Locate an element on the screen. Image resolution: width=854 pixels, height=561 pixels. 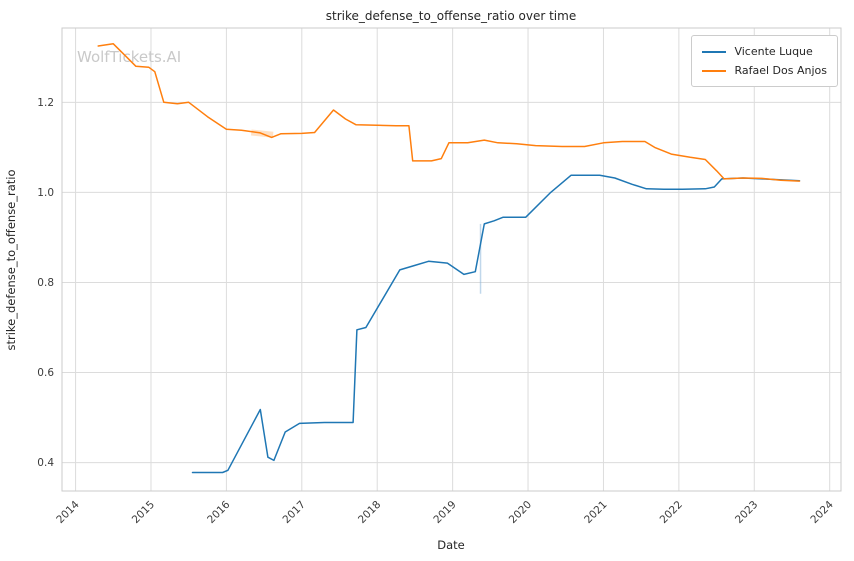
y-tick-label: 1.0 is located at coordinates (45, 193).